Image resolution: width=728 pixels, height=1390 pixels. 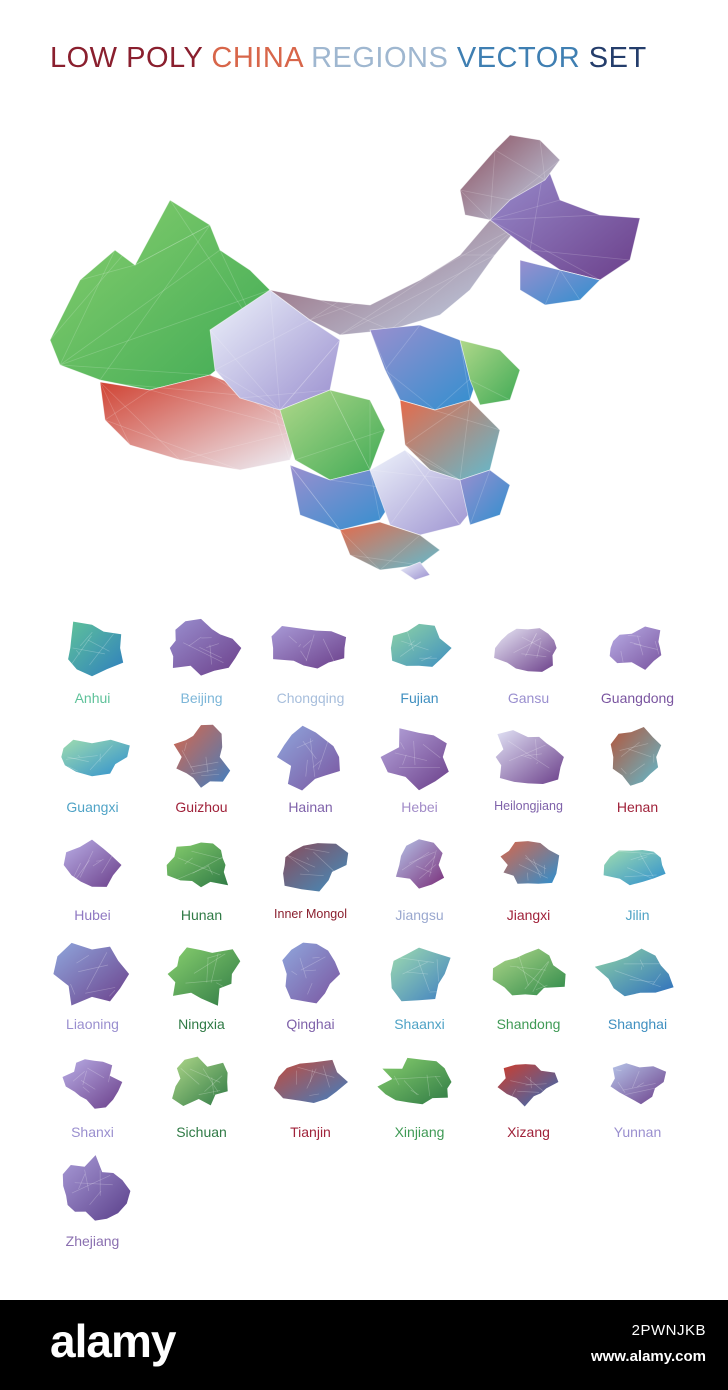 I want to click on region-cell: Tianjin, so click(x=310, y=1098).